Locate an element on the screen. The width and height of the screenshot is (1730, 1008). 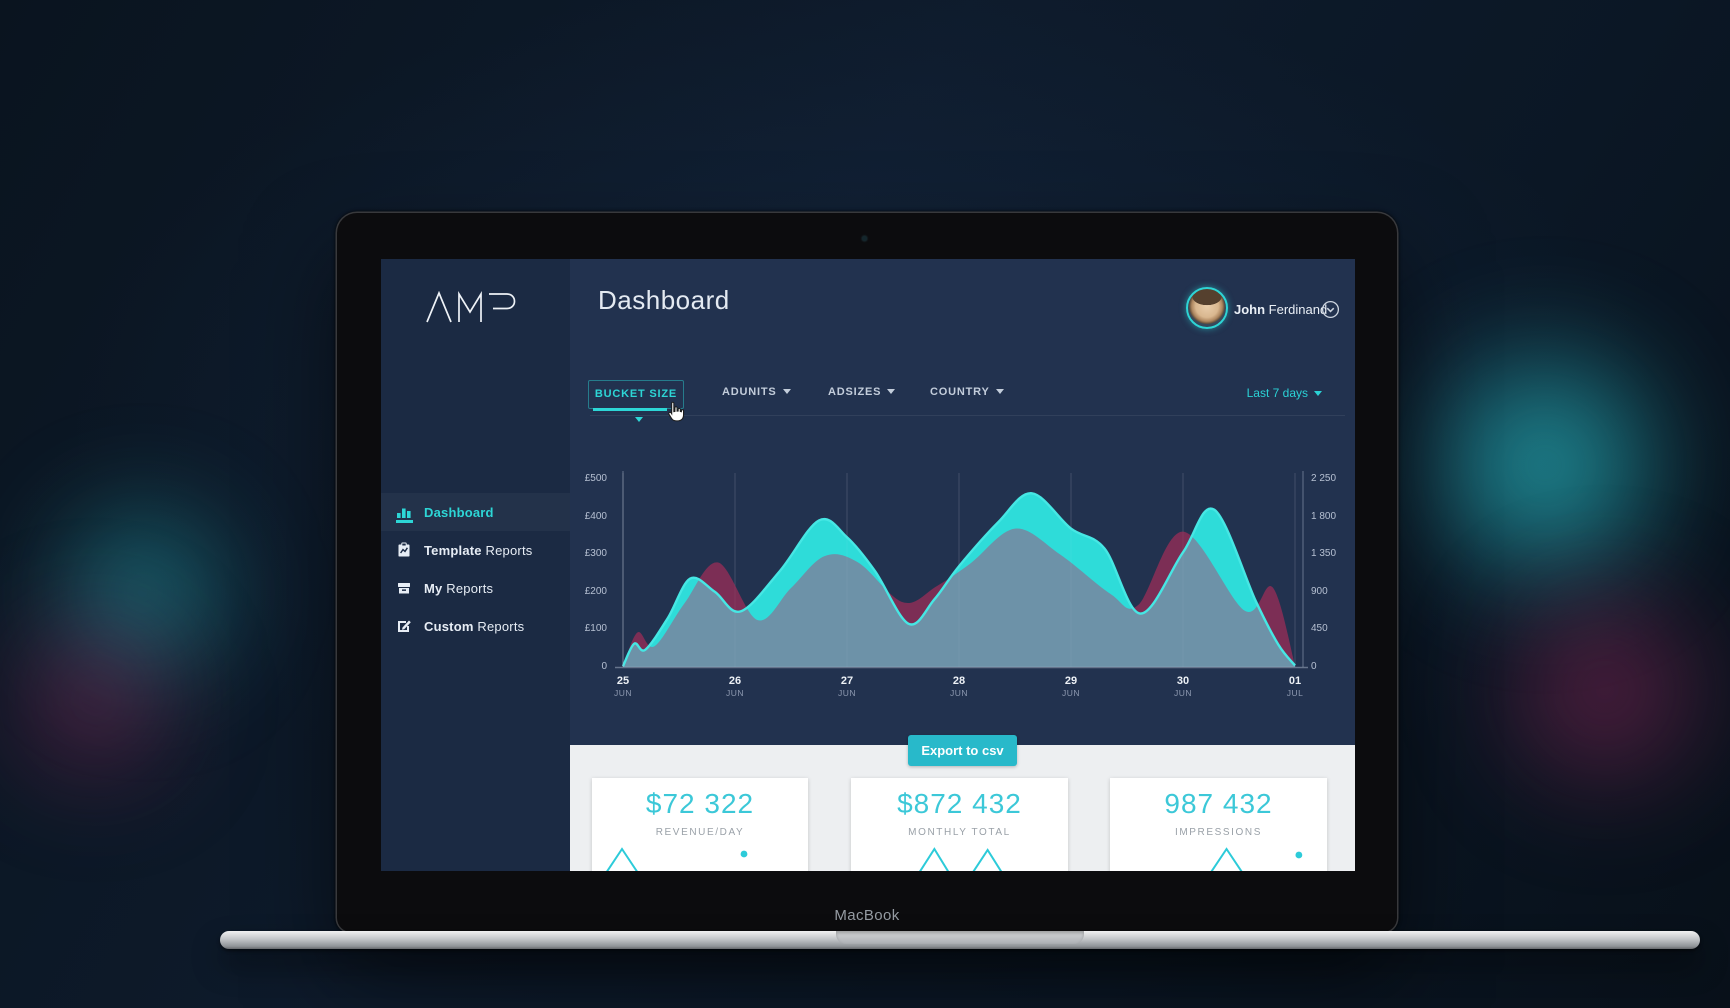
filter-country: COUNTRY is located at coordinates (967, 392).